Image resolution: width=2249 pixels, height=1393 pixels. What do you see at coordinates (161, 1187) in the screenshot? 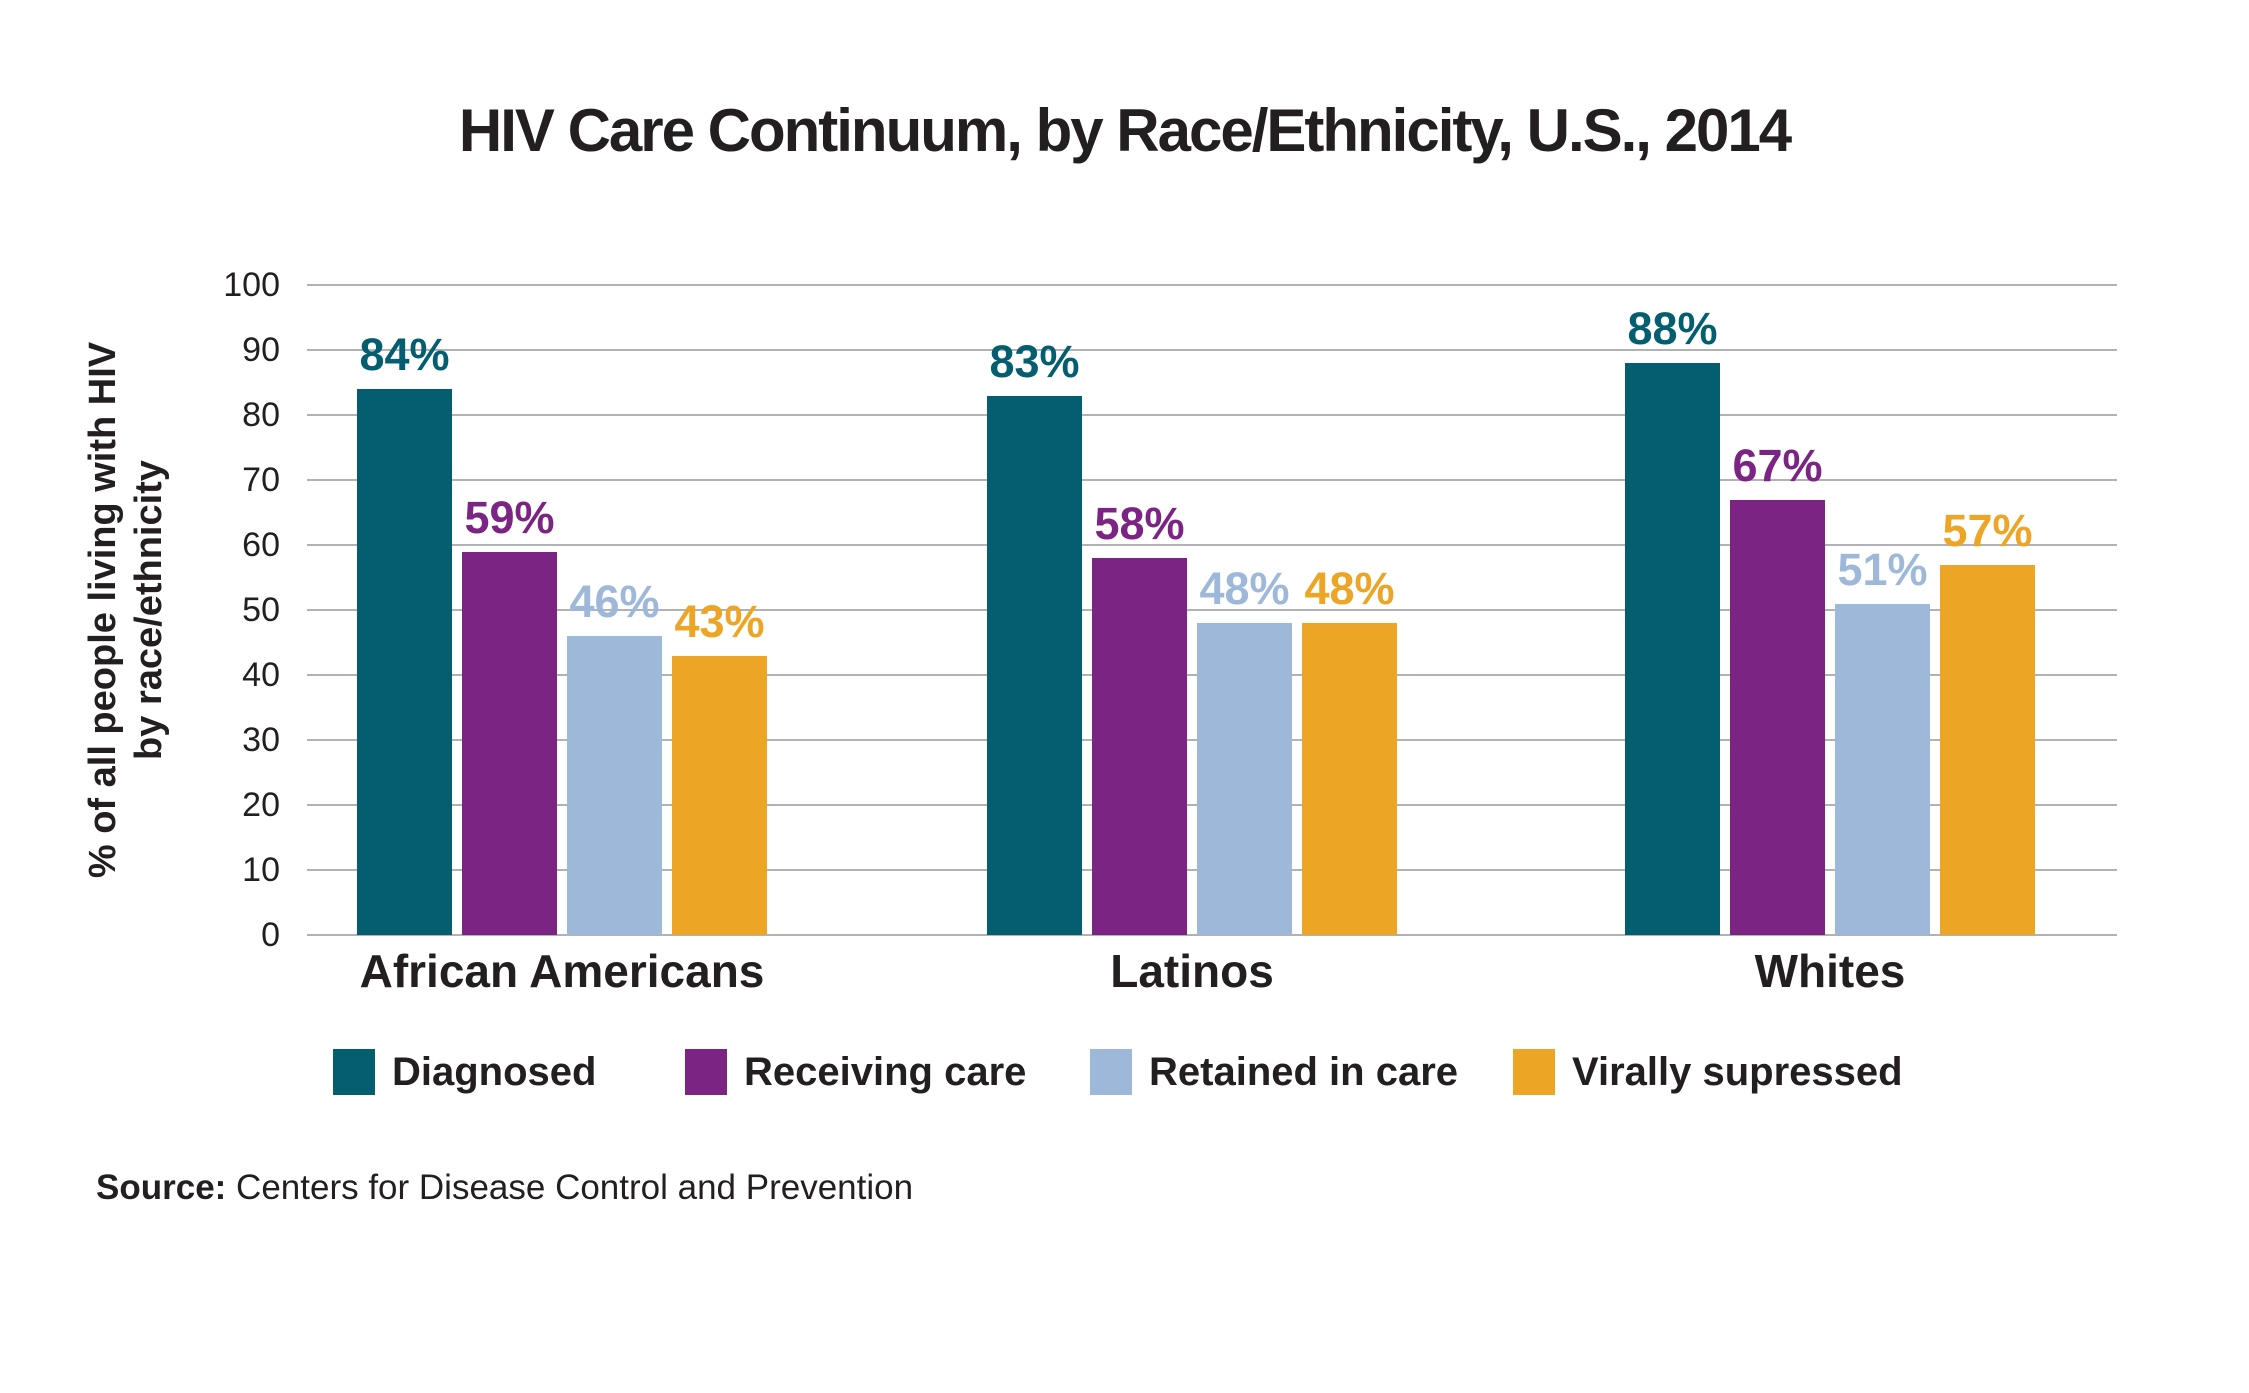
I see `source-label: Source:` at bounding box center [161, 1187].